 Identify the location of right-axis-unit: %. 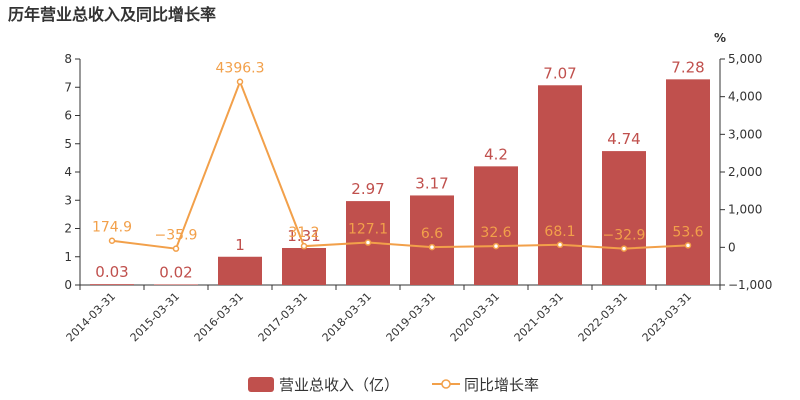
(720, 38).